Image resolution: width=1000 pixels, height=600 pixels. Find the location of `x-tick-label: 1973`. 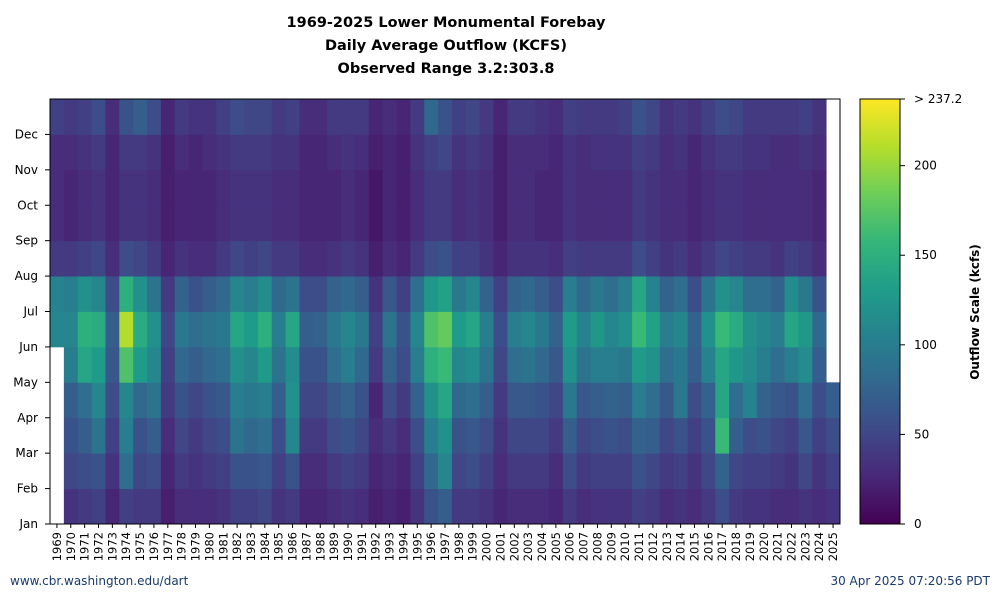

x-tick-label: 1973 is located at coordinates (112, 546).